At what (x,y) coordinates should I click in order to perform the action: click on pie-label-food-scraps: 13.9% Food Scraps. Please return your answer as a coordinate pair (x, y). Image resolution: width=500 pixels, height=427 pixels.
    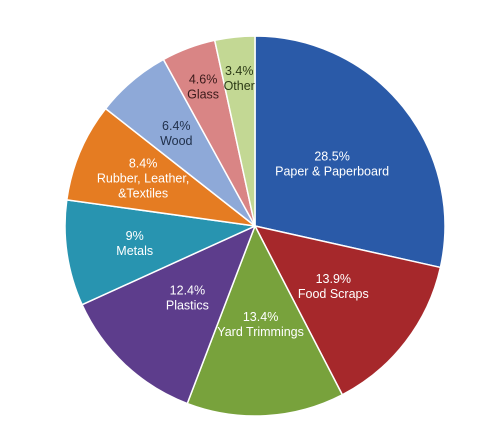
    Looking at the image, I should click on (333, 286).